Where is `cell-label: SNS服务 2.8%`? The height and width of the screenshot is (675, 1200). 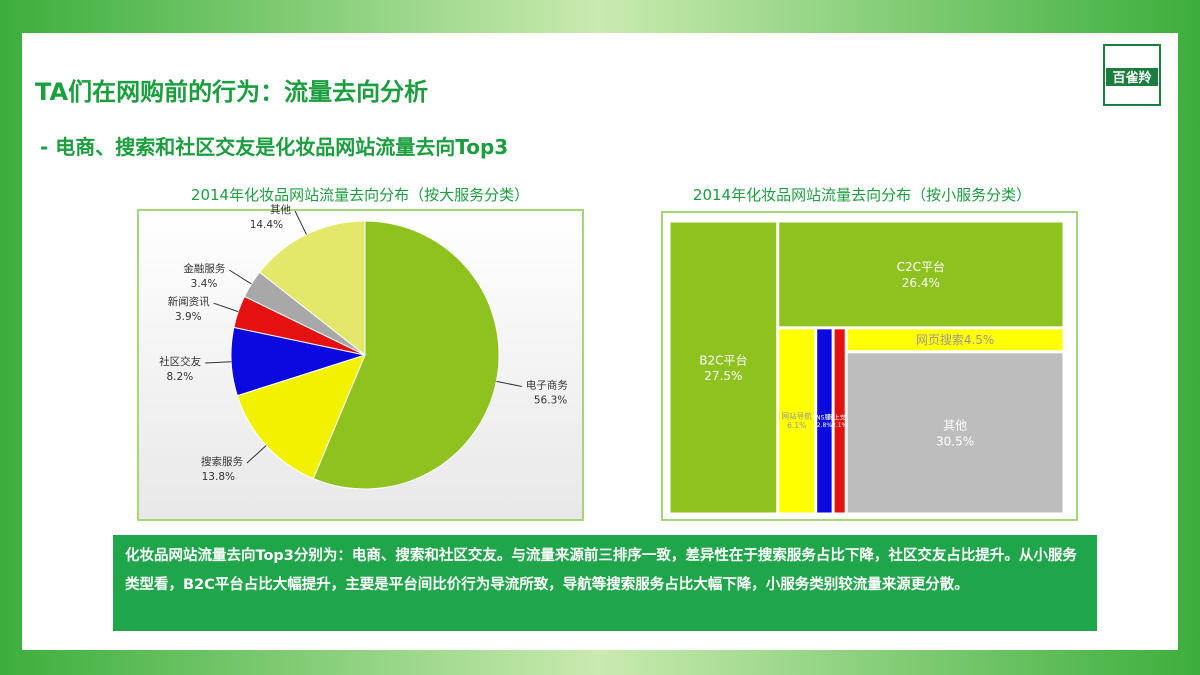 cell-label: SNS服务 2.8% is located at coordinates (824, 421).